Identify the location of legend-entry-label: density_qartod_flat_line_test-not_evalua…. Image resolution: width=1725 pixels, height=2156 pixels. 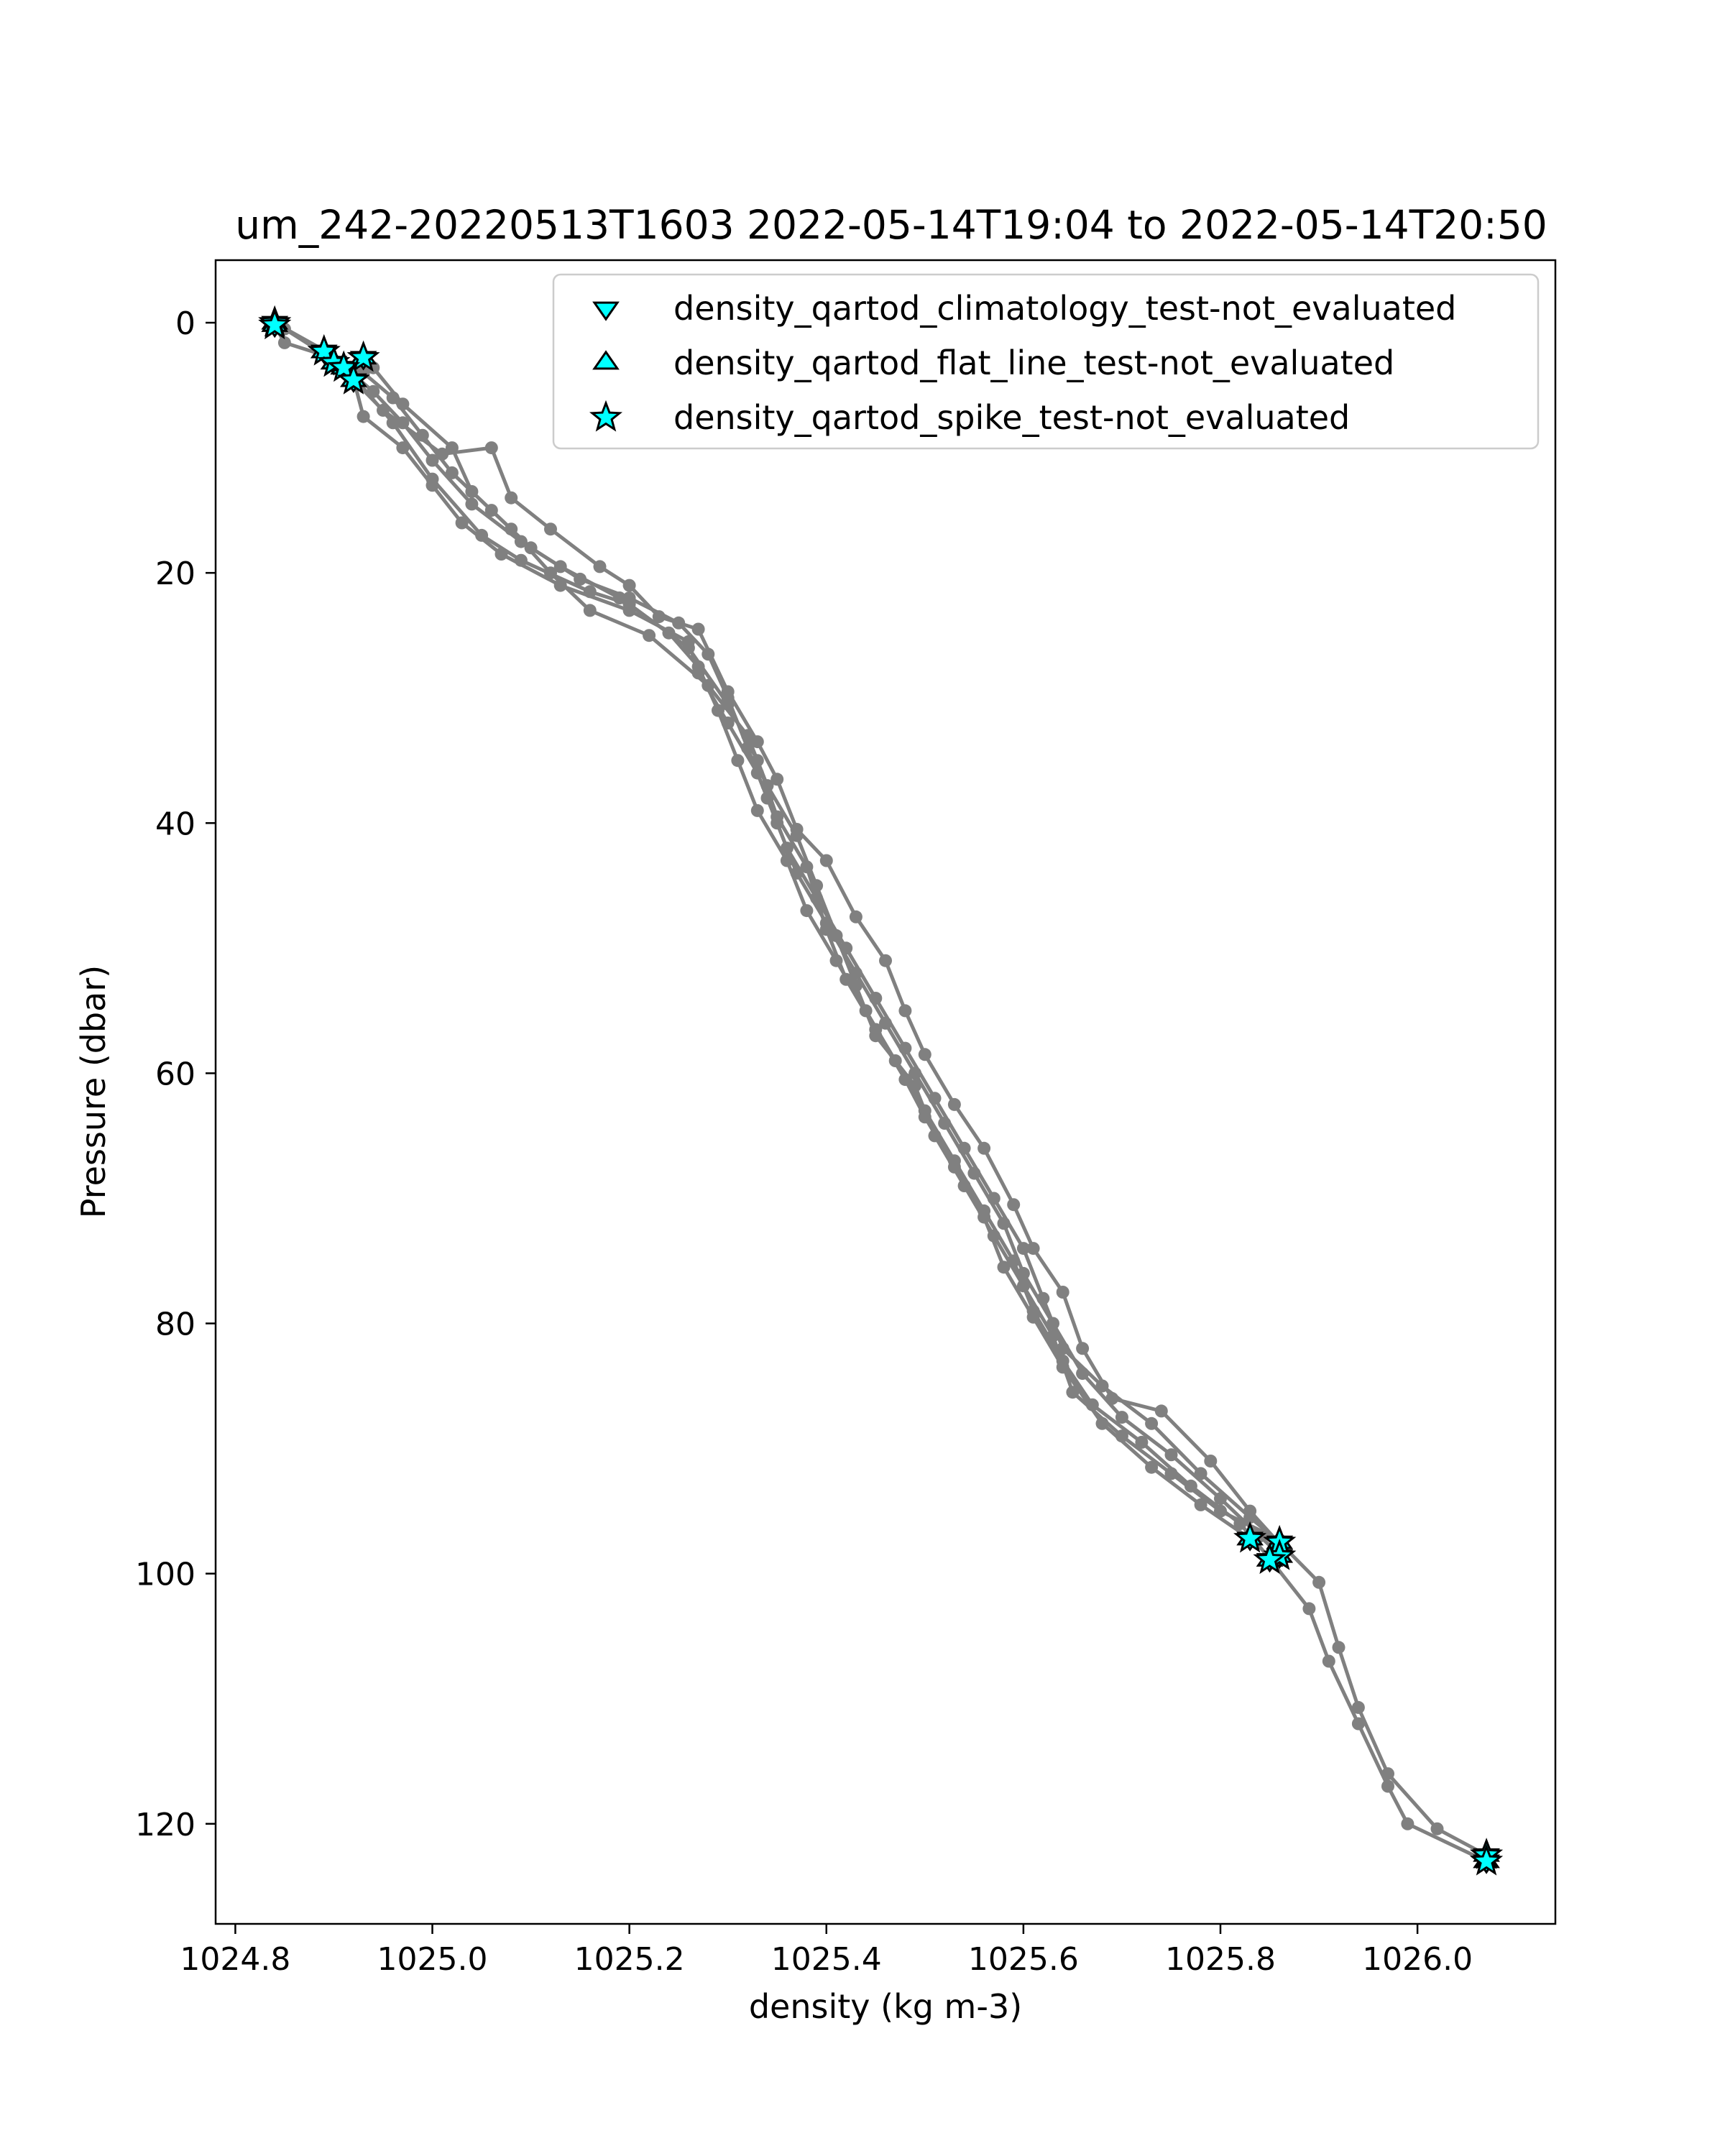
(1033, 363).